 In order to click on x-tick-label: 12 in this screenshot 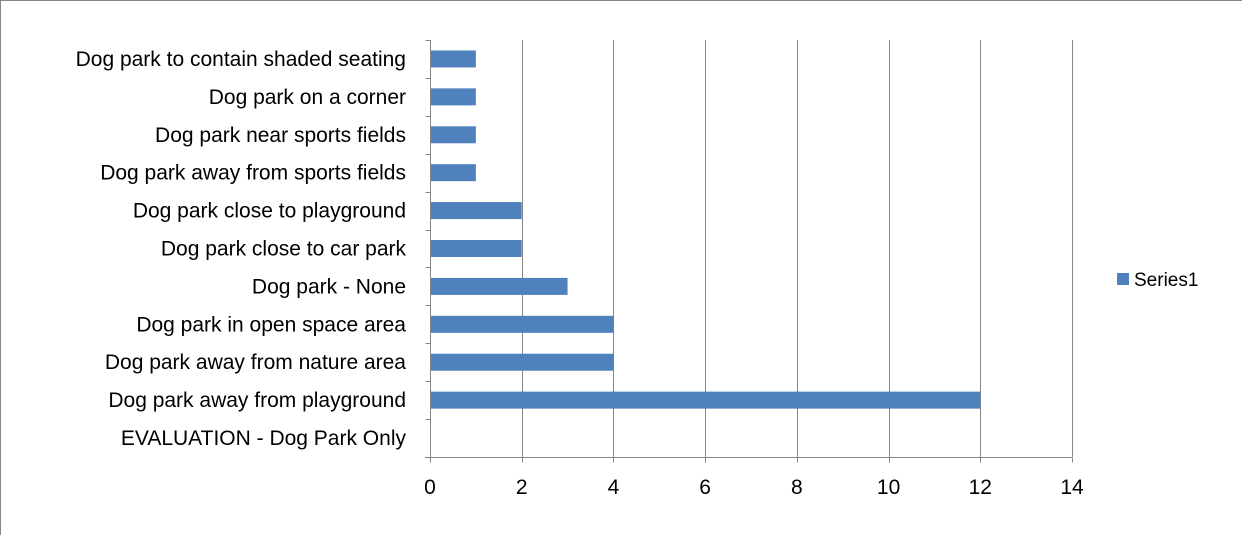, I will do `click(980, 487)`.